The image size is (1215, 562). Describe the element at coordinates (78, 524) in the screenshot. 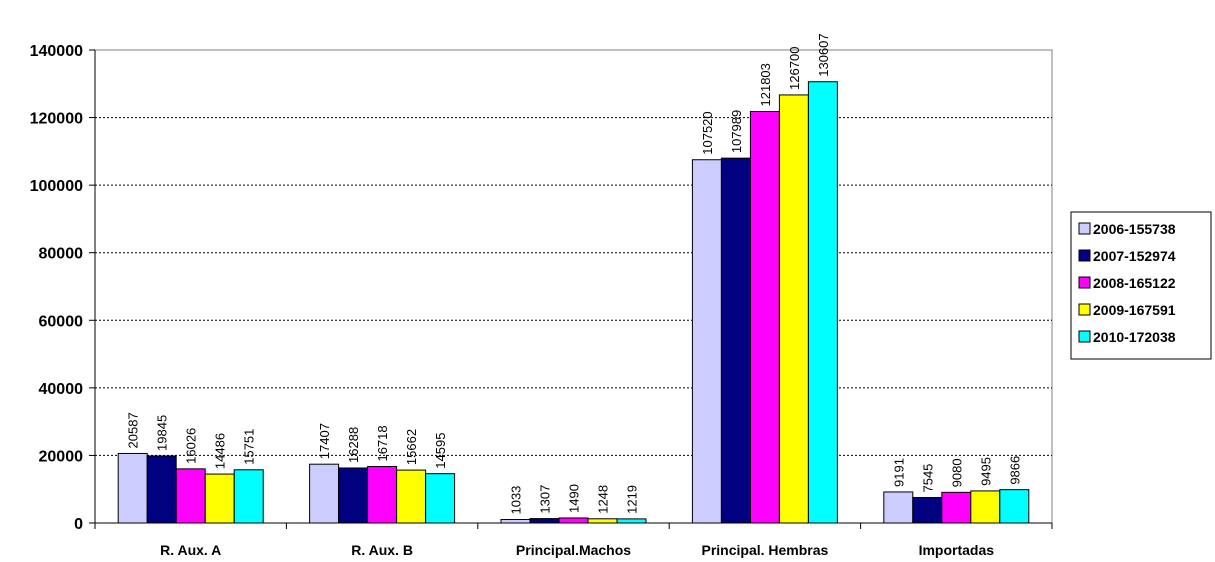

I see `y-tick-label: 0` at that location.